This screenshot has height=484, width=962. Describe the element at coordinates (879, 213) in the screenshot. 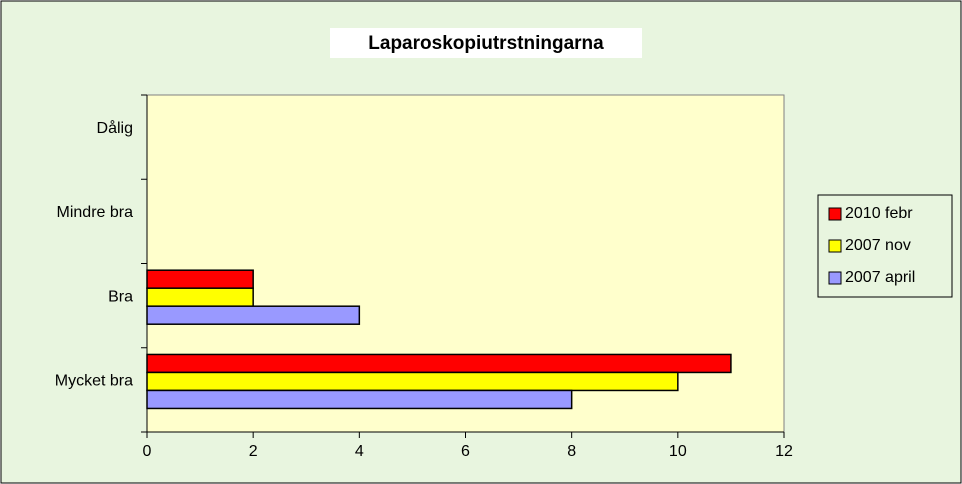

I see `legend-label: 2010 febr` at that location.